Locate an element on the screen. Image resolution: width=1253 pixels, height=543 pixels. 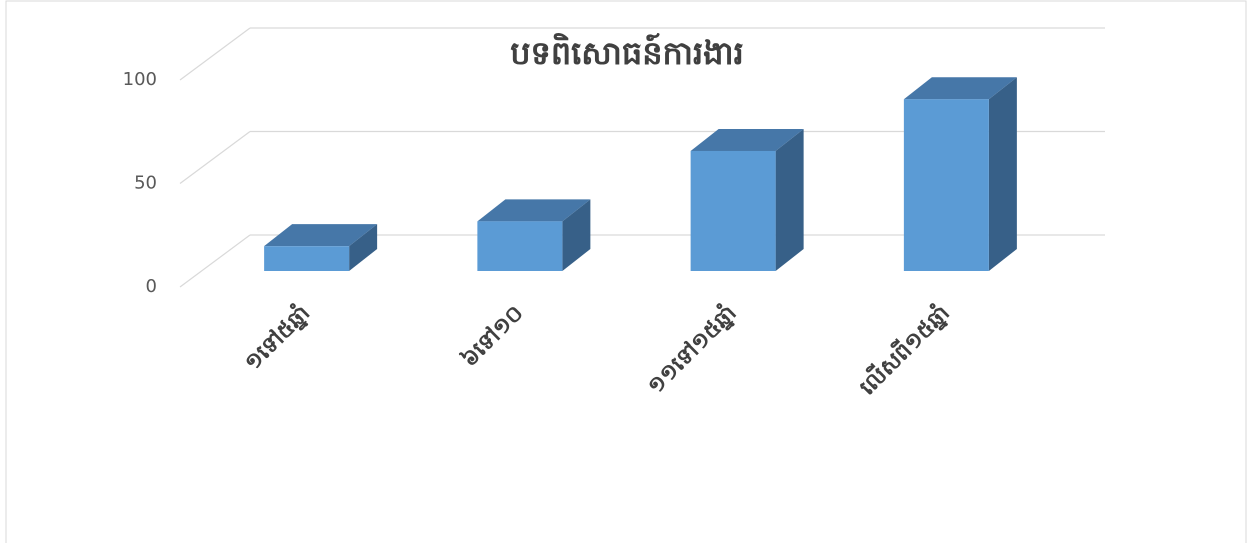
y-tick-label: 100 is located at coordinates (140, 79).